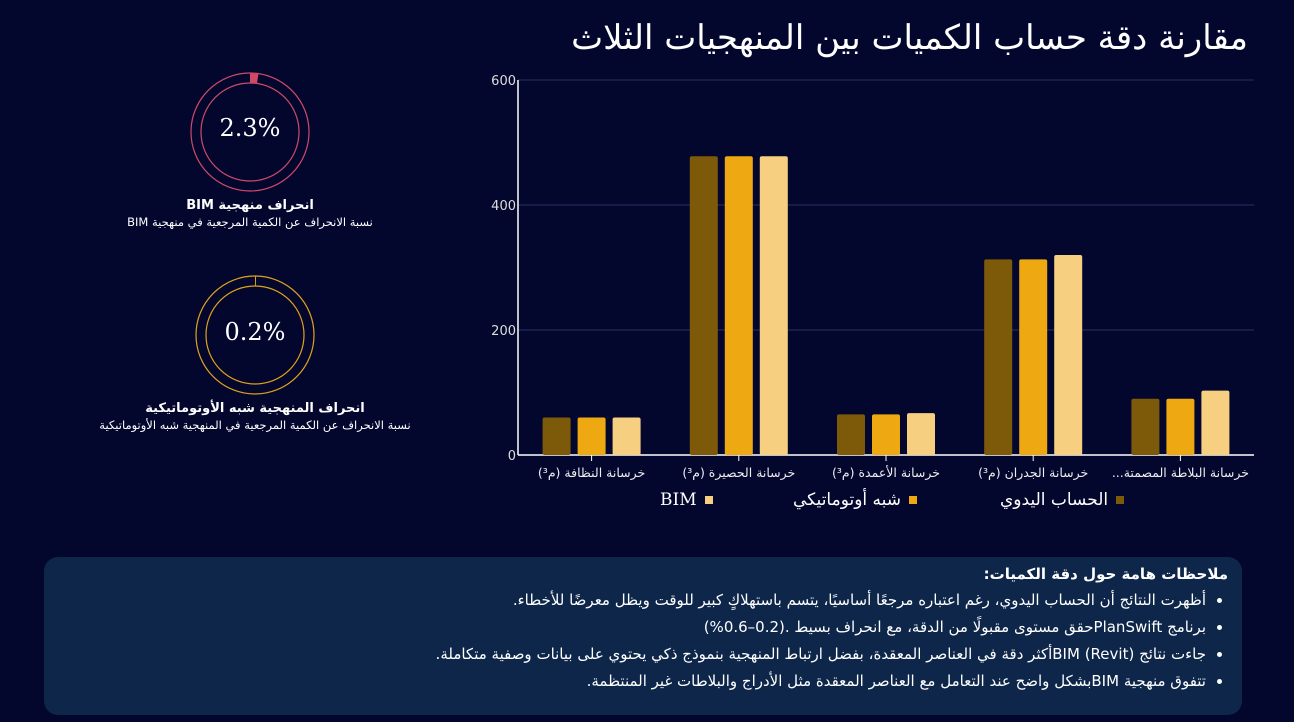  Describe the element at coordinates (738, 473) in the screenshot. I see `x-tick-label: خرسانة الحصيرة (م³)` at that location.